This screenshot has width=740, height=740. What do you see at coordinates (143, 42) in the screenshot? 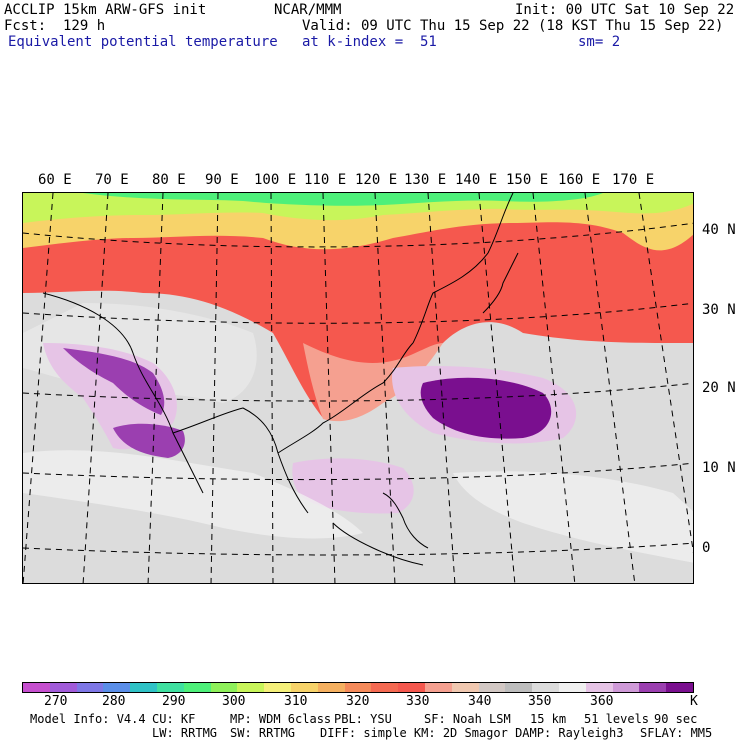
I see `field-name: Equivalent potential temperature` at bounding box center [143, 42].